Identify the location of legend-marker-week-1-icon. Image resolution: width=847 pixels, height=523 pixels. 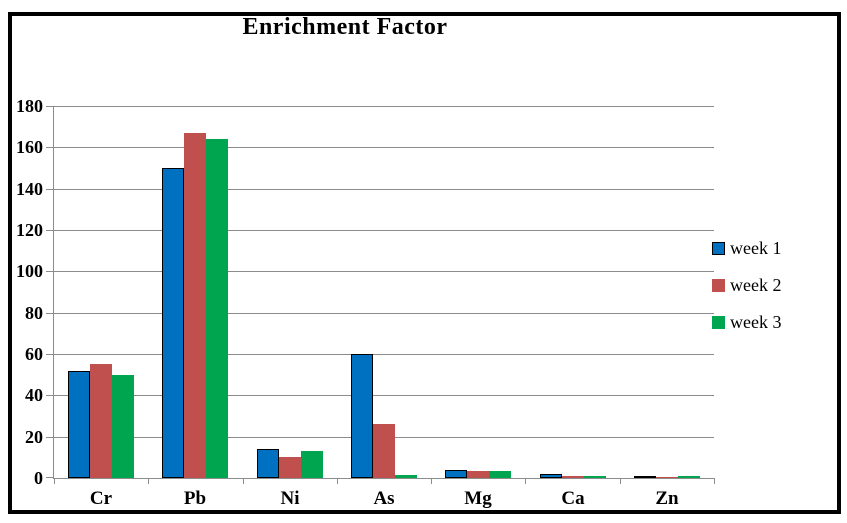
(718, 248).